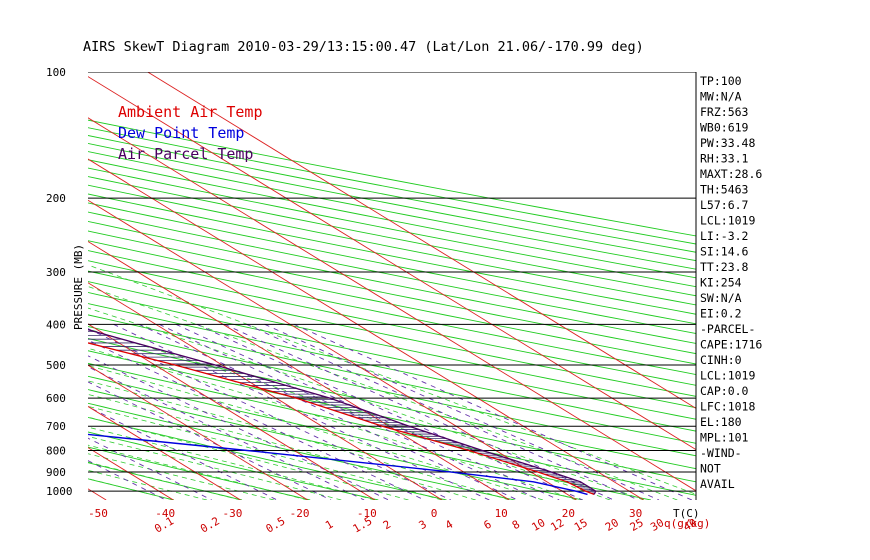  Describe the element at coordinates (724, 252) in the screenshot. I see `stat-line-11: SI:14.6` at that location.